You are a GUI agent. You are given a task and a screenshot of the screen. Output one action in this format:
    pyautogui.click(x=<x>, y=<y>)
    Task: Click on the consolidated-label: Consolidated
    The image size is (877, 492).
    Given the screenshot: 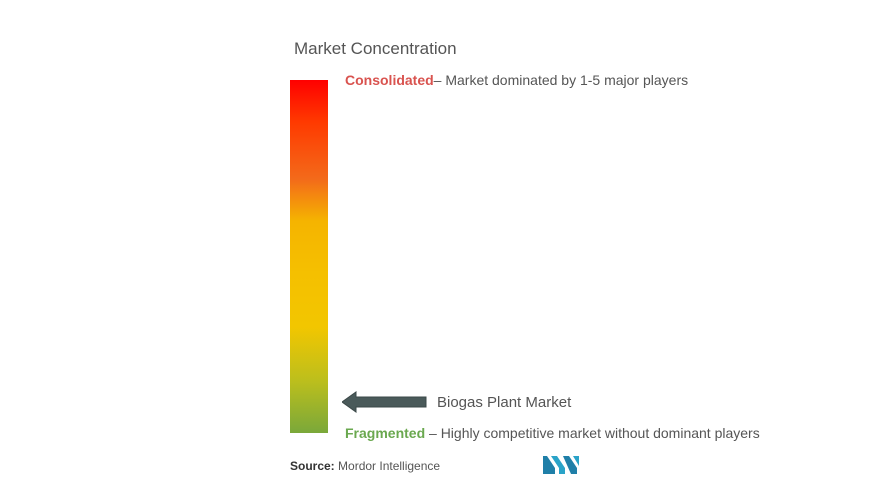 What is the action you would take?
    pyautogui.click(x=389, y=80)
    